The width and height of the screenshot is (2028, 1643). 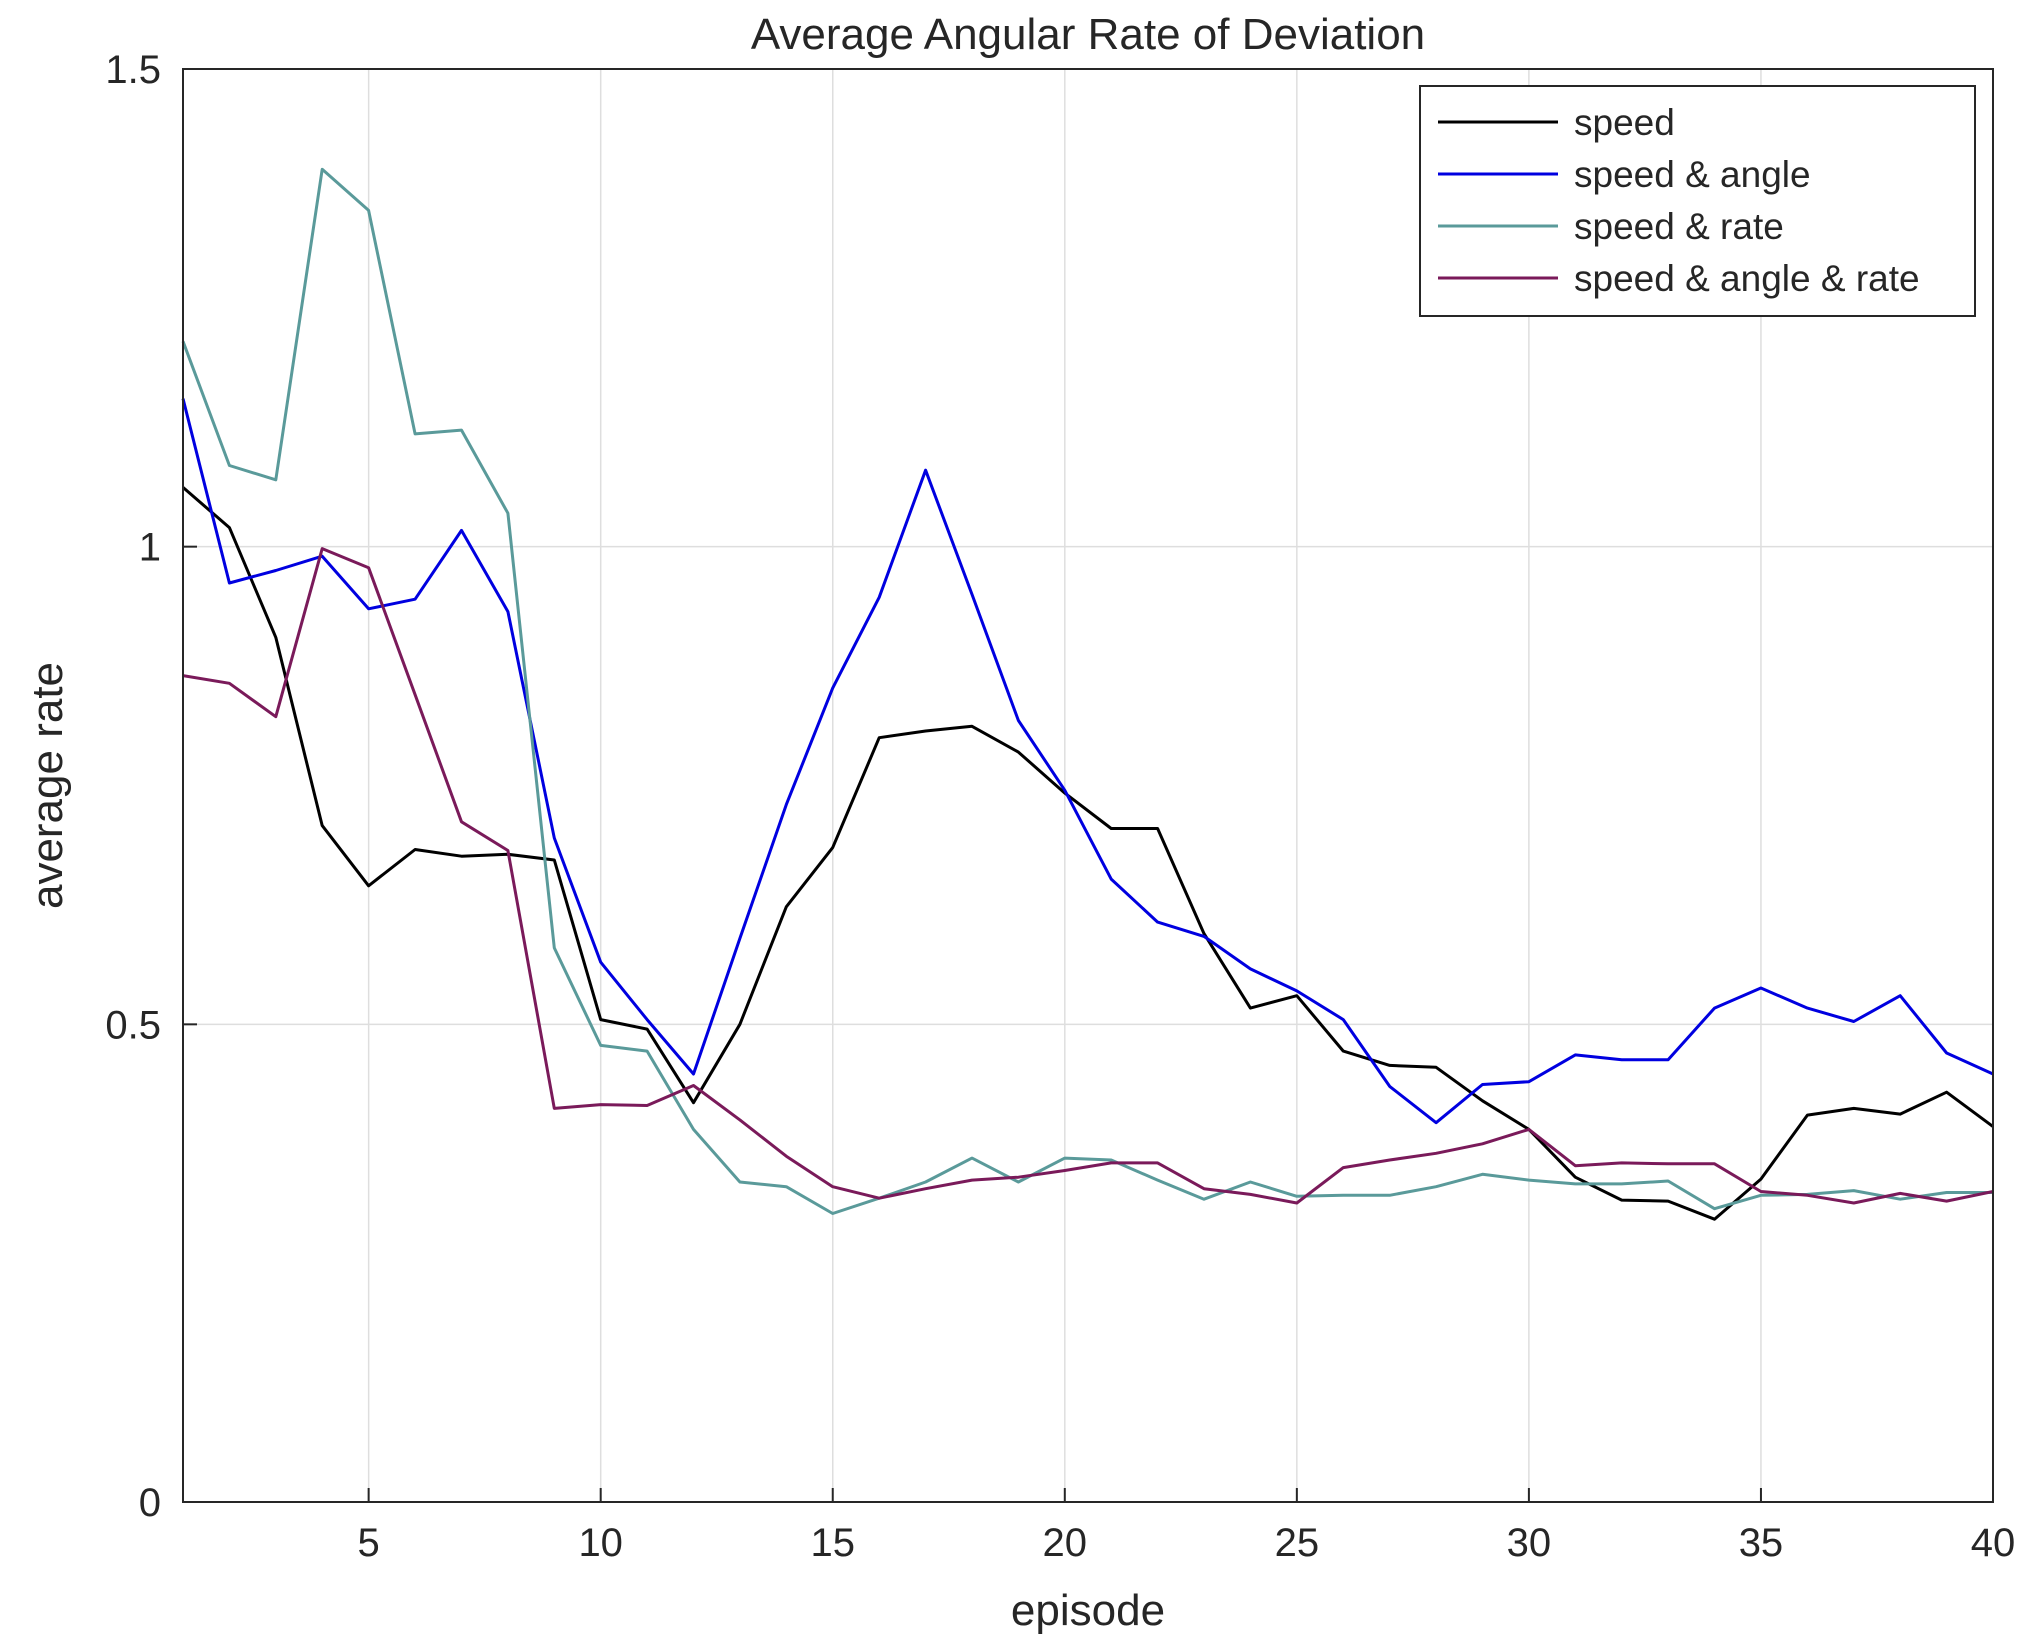 I want to click on x-tick-label: 10, so click(x=600, y=1543).